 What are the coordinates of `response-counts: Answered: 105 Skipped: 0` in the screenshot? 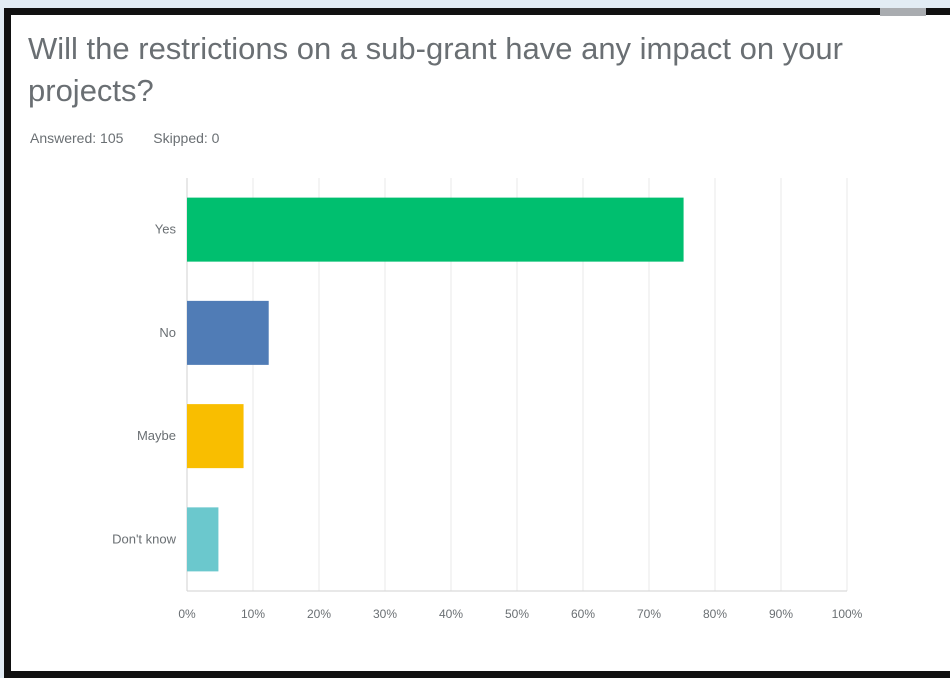 It's located at (137, 138).